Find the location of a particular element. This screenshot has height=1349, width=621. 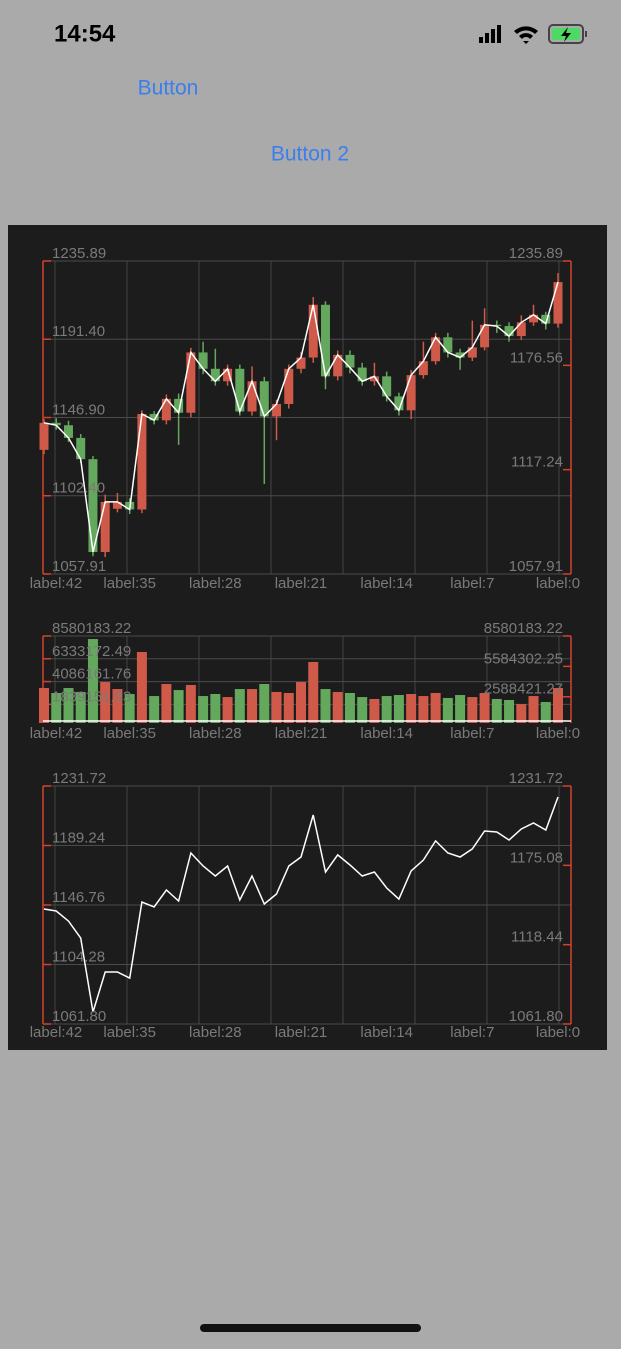

button: Button 2 is located at coordinates (310, 154).